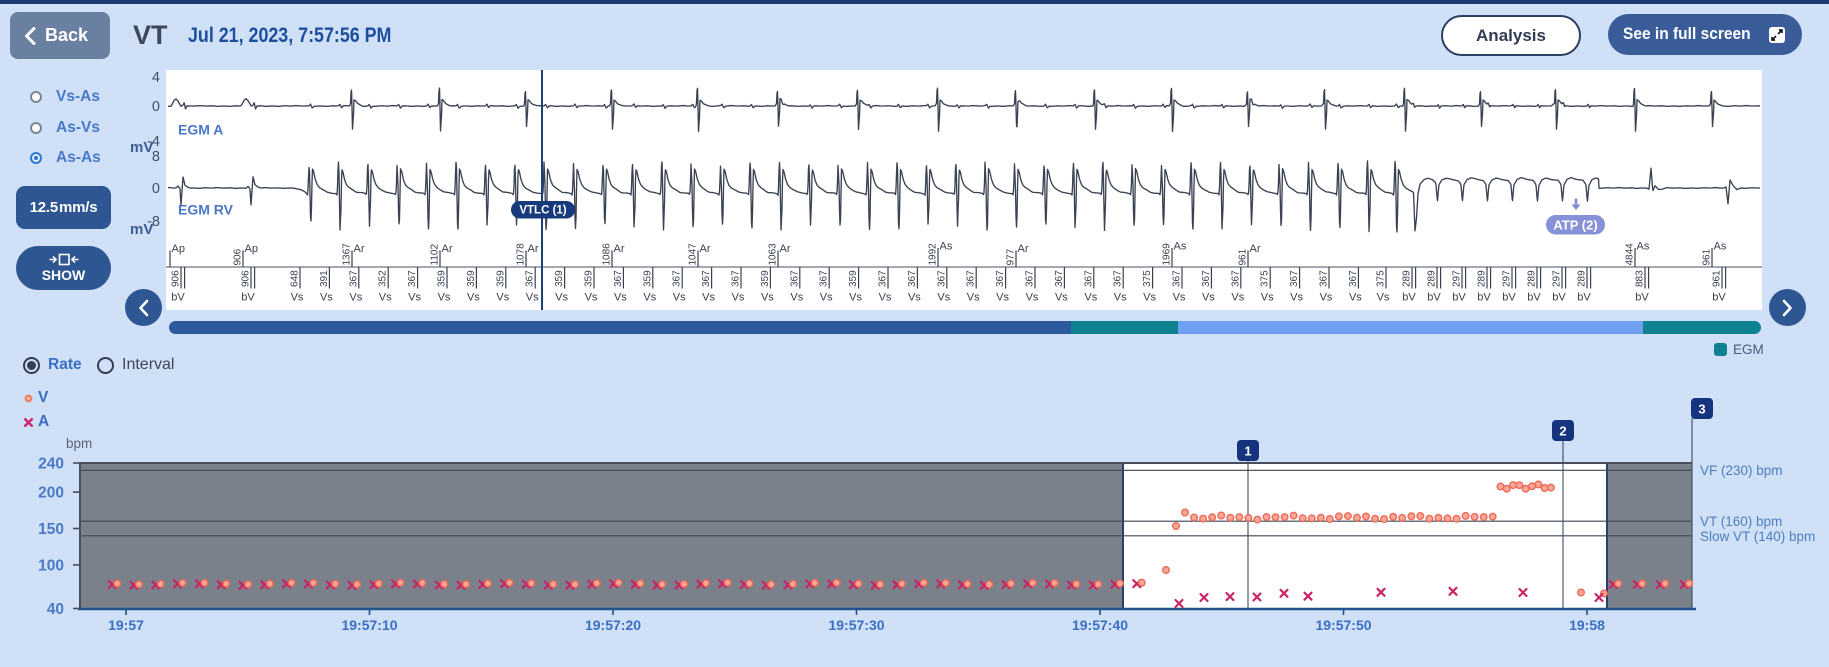 Image resolution: width=1829 pixels, height=667 pixels. Describe the element at coordinates (141, 147) in the screenshot. I see `svg-text: mV` at that location.